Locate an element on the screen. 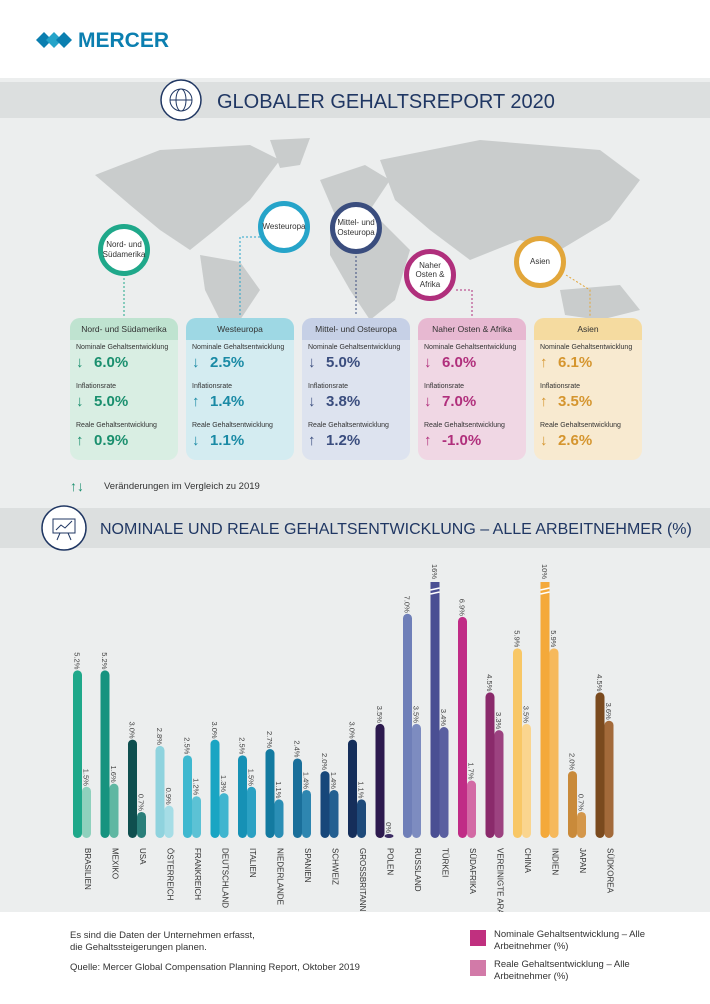  value-label: 7.0% is located at coordinates (407, 604).